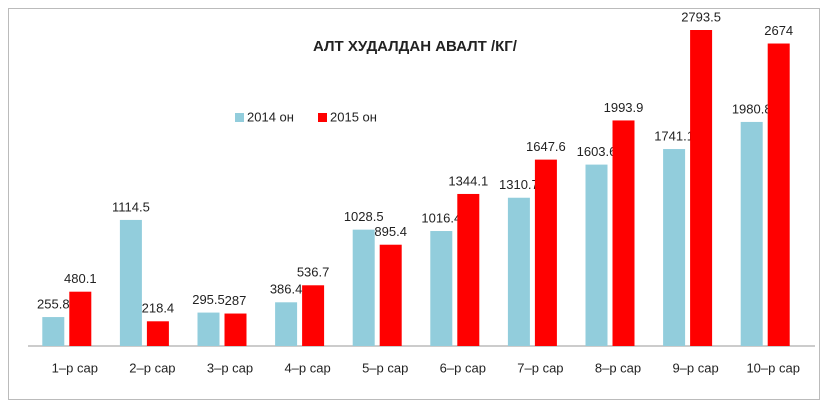  I want to click on x-tick-label: 5–р сар, so click(385, 367).